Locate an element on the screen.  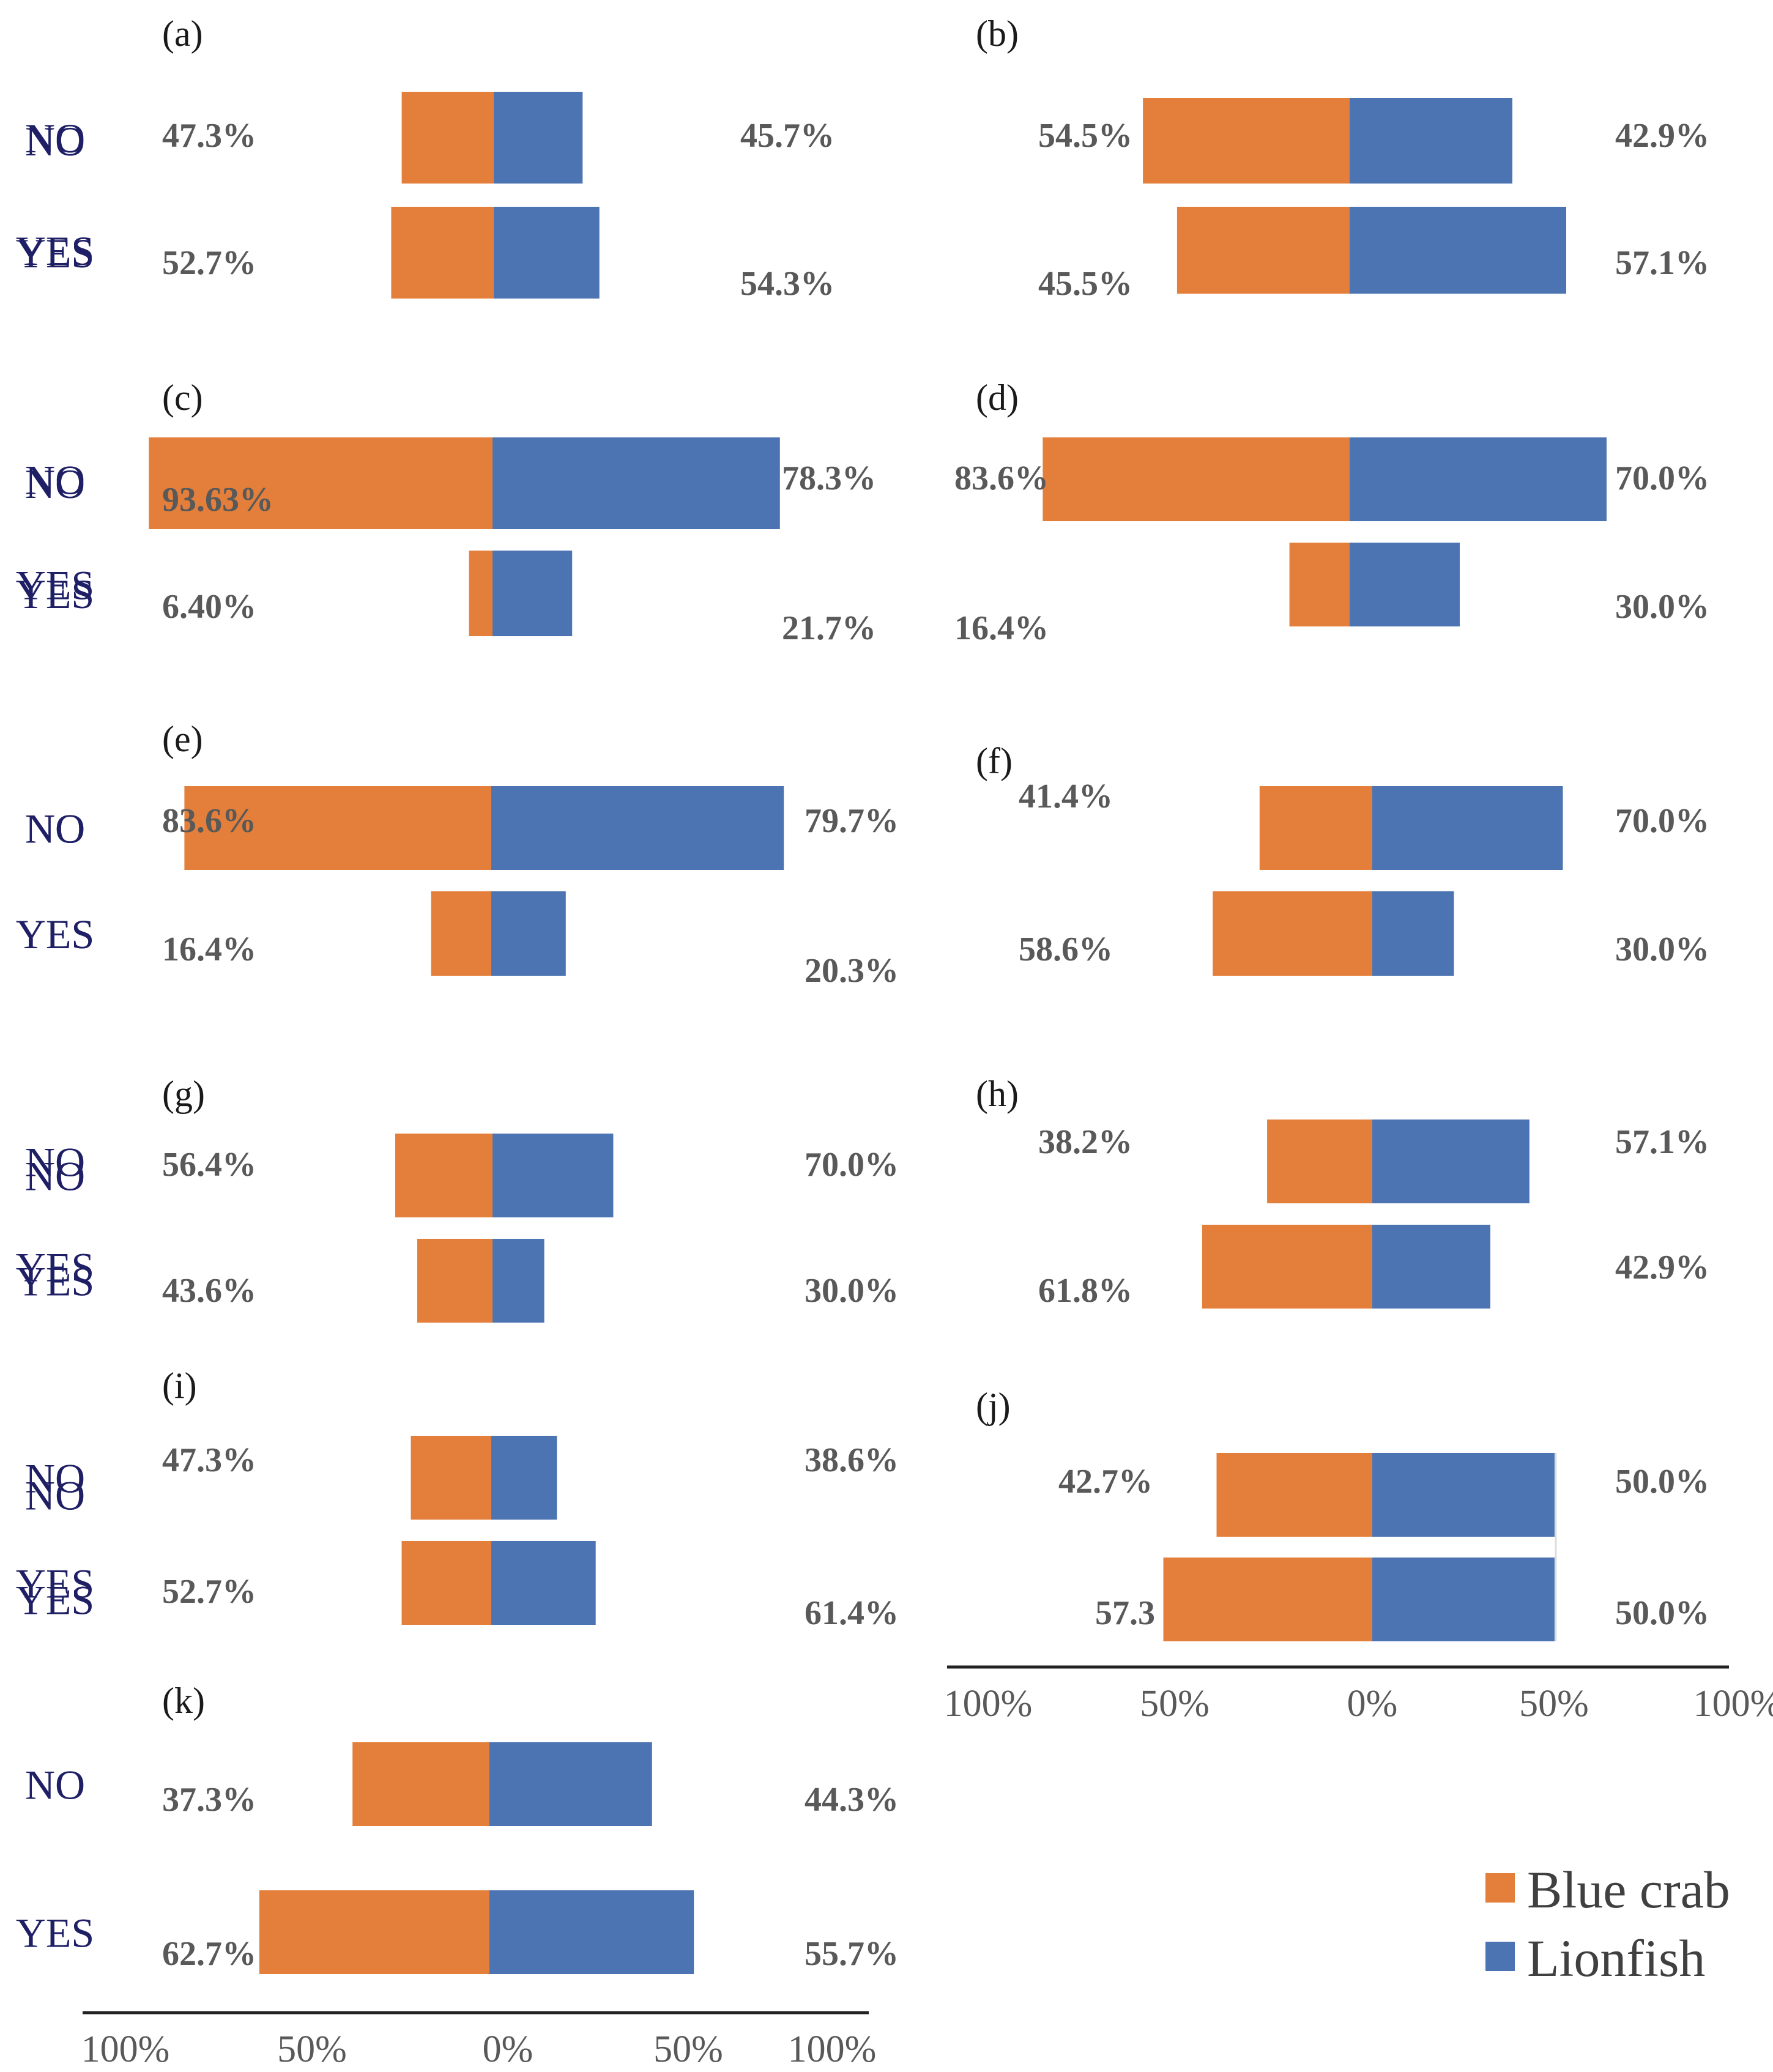
lionfish-value-label: 78.3% is located at coordinates (829, 478).